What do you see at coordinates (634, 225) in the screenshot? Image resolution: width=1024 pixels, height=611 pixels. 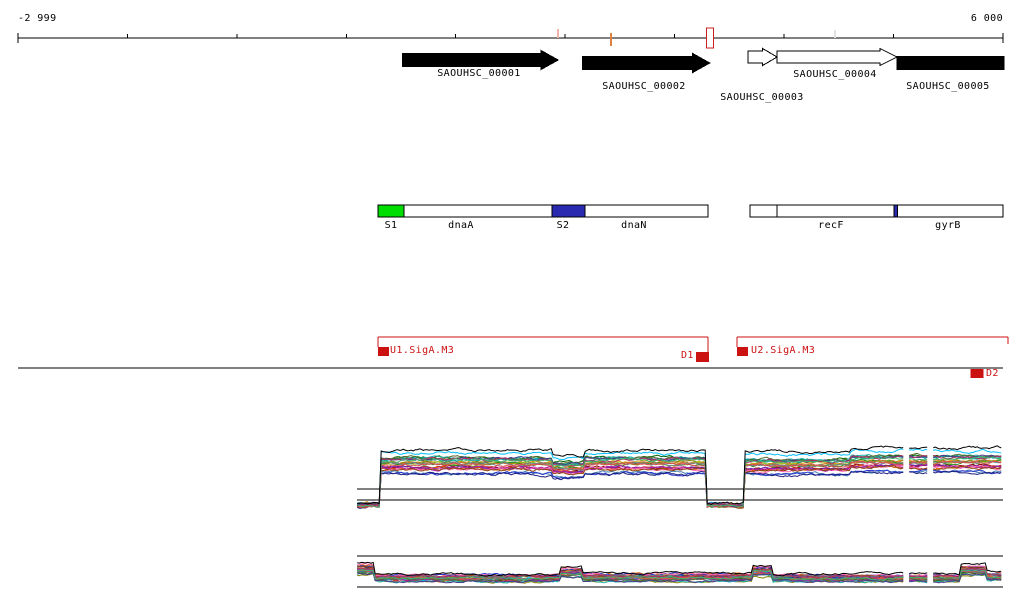 I see `feature-label-dnan: dnaN` at bounding box center [634, 225].